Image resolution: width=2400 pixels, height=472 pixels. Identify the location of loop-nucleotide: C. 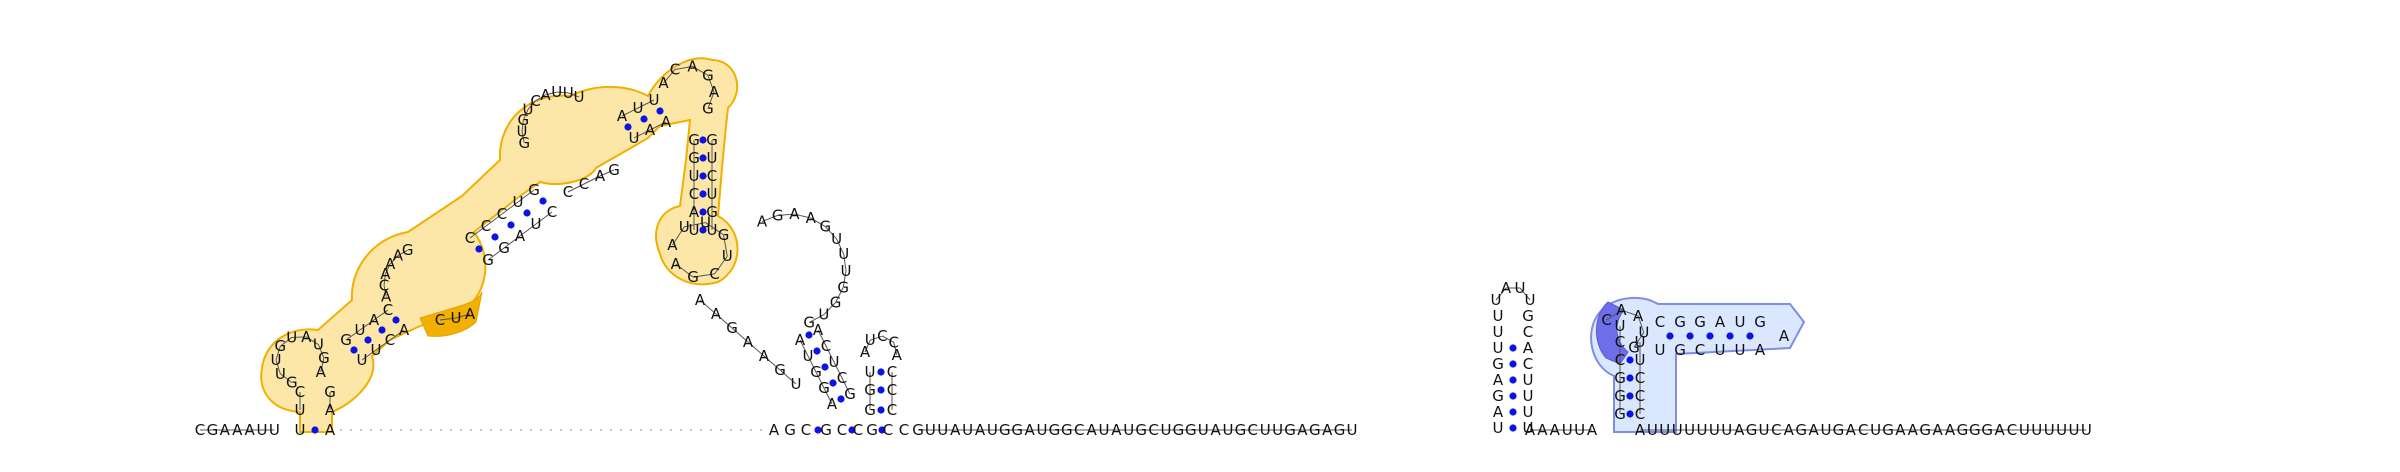
(584, 184).